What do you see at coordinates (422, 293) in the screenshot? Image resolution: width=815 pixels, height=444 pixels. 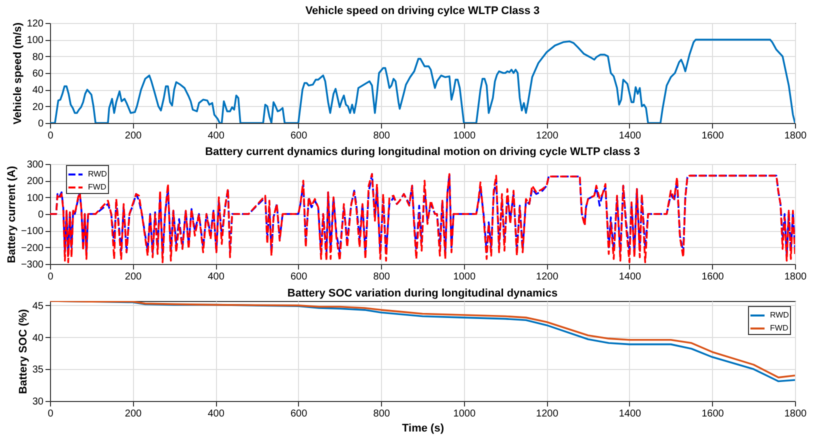 I see `chart-title: Battery SOC variation during longitudinal dynamics` at bounding box center [422, 293].